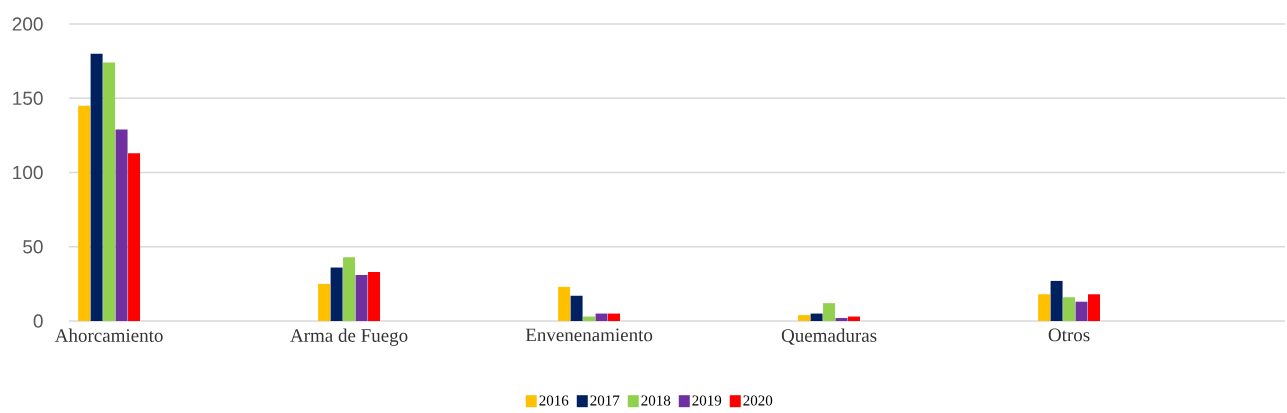 This screenshot has height=413, width=1287. Describe the element at coordinates (829, 336) in the screenshot. I see `x-tick-label: Quemaduras` at that location.